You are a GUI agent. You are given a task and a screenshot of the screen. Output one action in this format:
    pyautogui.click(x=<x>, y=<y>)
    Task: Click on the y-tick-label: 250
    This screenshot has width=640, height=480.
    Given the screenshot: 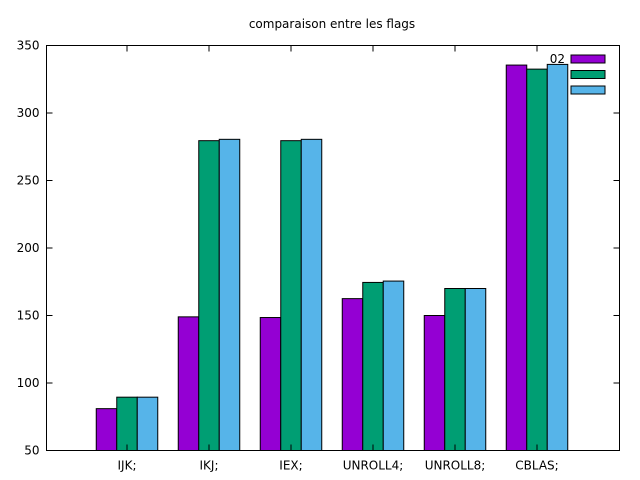 What is the action you would take?
    pyautogui.click(x=28, y=181)
    